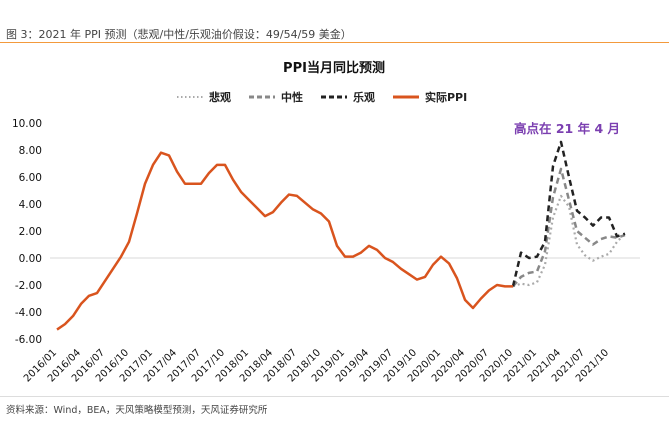 This screenshot has height=422, width=669. Describe the element at coordinates (28, 313) in the screenshot. I see `y-tick-label: -4.00` at that location.